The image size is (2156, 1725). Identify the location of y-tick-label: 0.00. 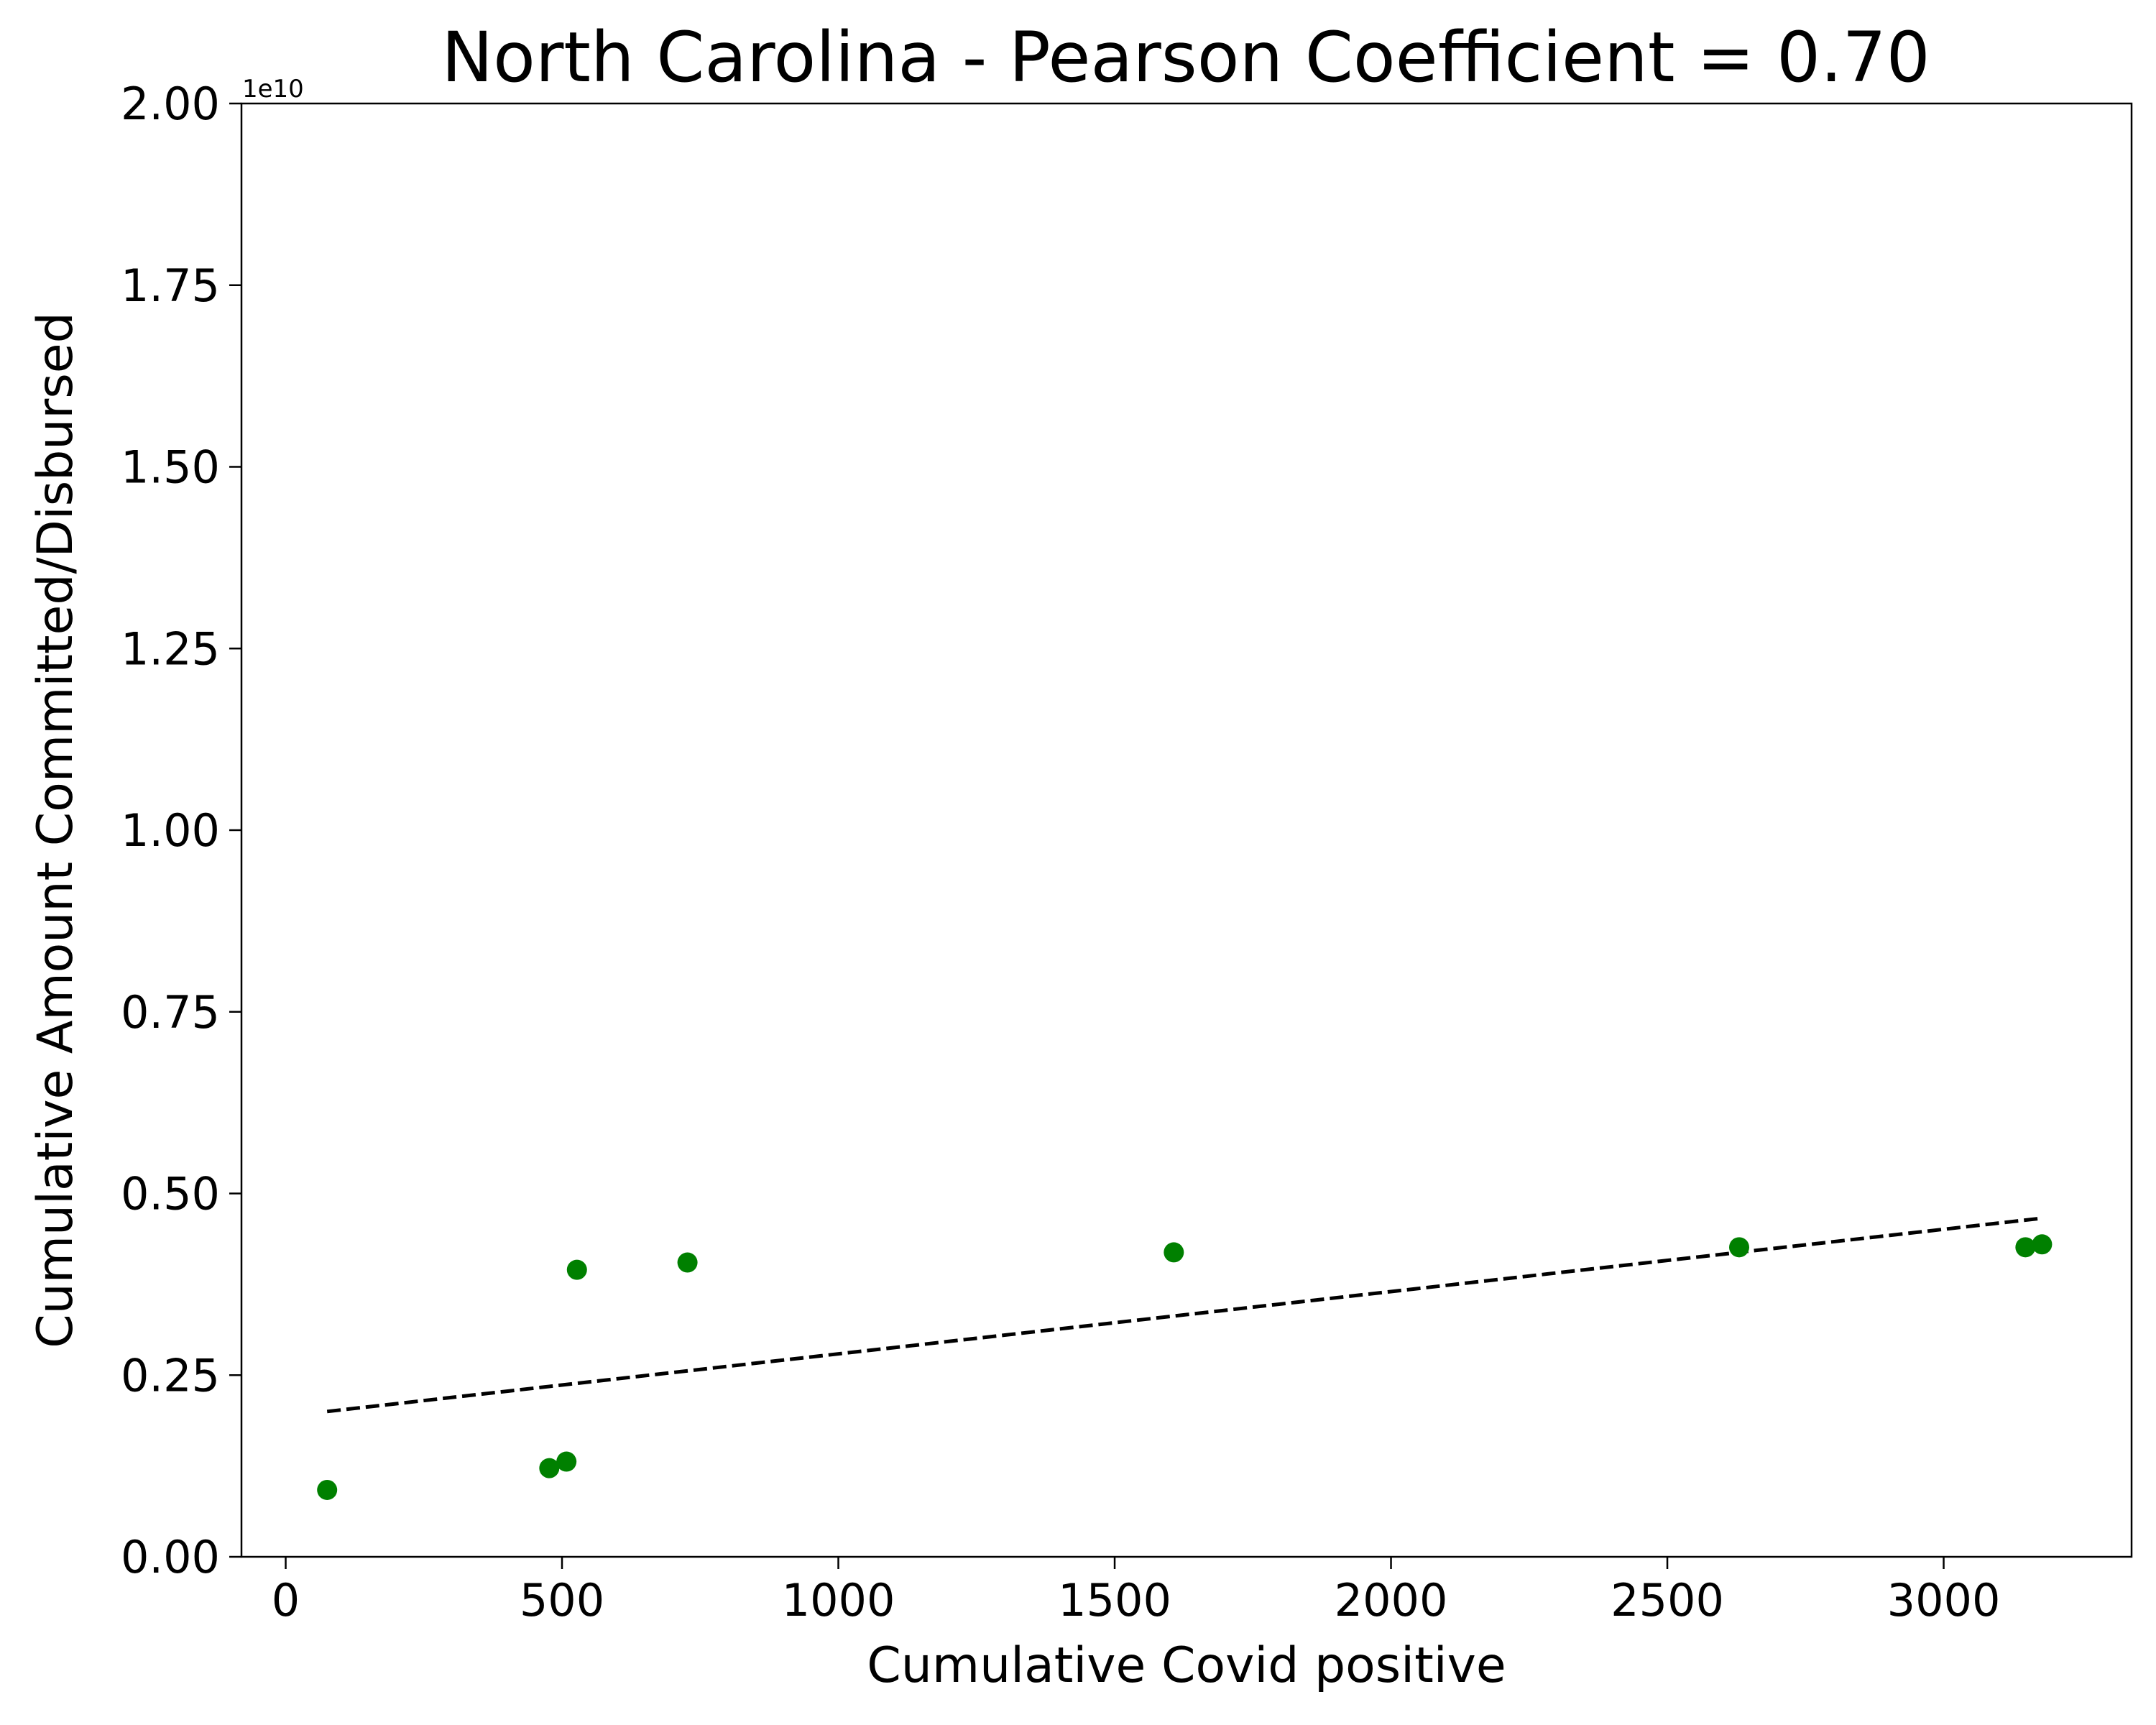
(170, 1557).